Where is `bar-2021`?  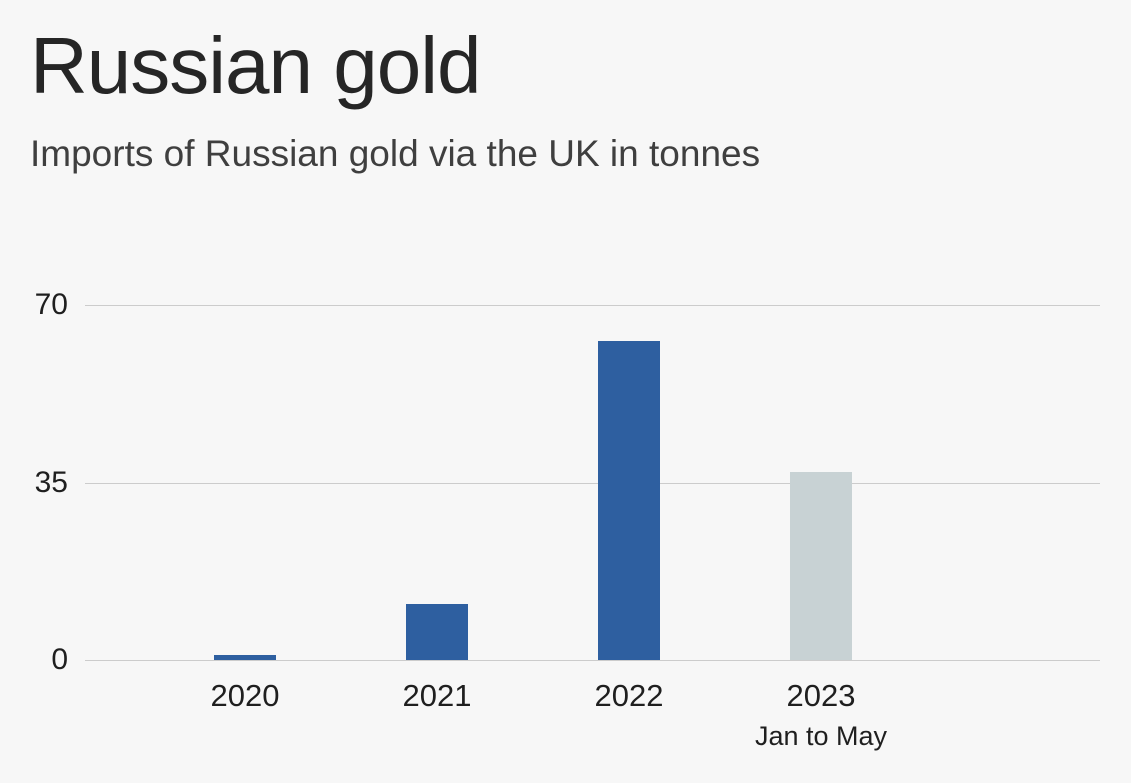
bar-2021 is located at coordinates (437, 632).